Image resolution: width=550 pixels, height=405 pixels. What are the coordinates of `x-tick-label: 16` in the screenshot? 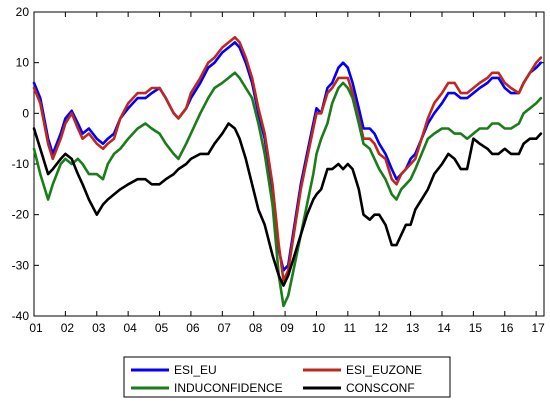 It's located at (507, 328).